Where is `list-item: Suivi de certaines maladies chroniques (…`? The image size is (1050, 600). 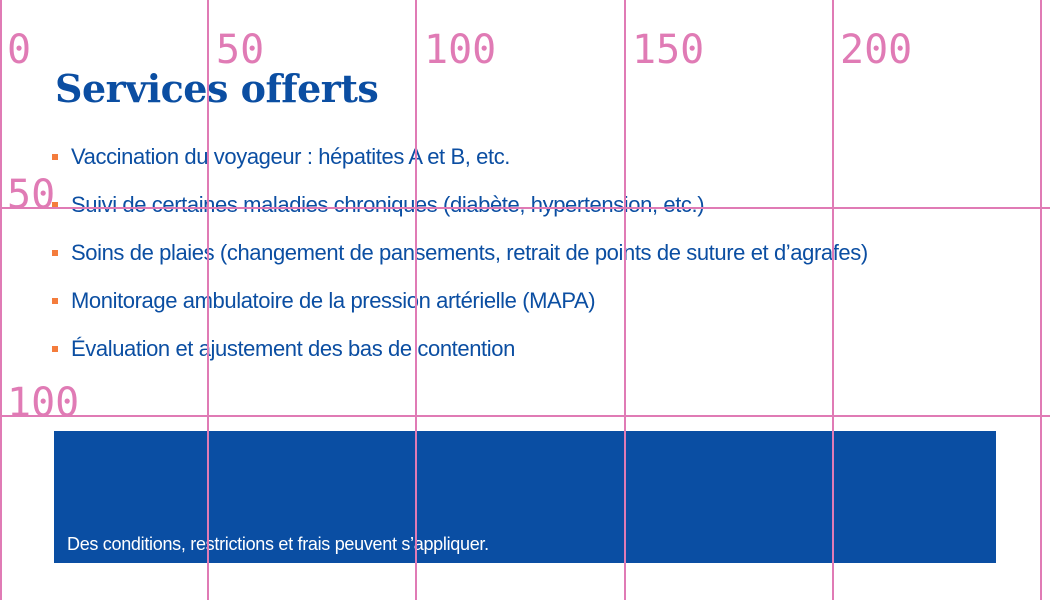 list-item: Suivi de certaines maladies chroniques (… is located at coordinates (460, 214).